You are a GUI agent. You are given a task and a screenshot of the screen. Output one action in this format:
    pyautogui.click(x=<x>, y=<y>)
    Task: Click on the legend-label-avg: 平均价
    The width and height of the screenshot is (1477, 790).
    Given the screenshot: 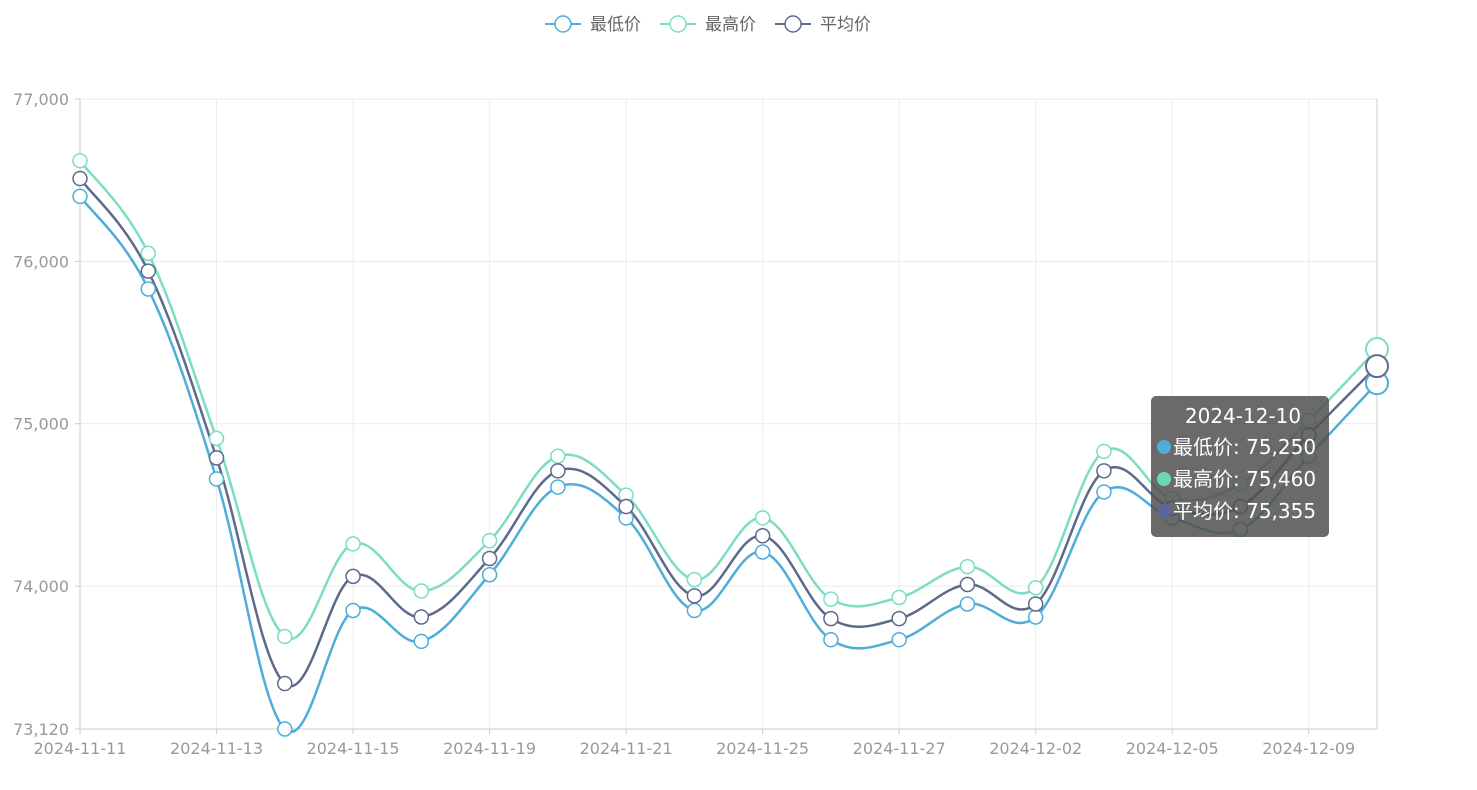 What is the action you would take?
    pyautogui.click(x=845, y=25)
    